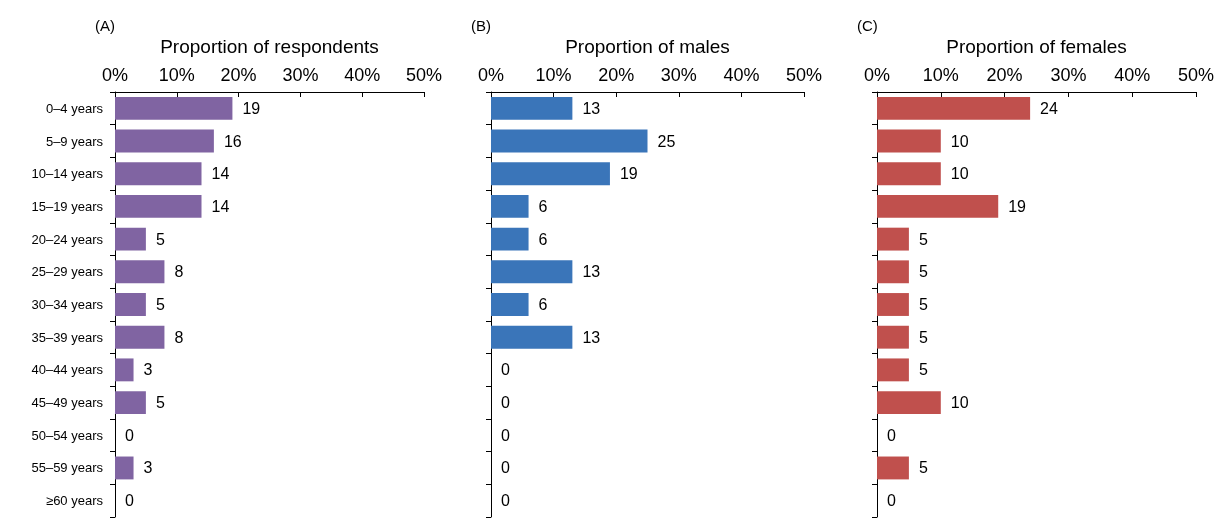  What do you see at coordinates (67, 337) in the screenshot?
I see `y-tick-label: 35–39 years` at bounding box center [67, 337].